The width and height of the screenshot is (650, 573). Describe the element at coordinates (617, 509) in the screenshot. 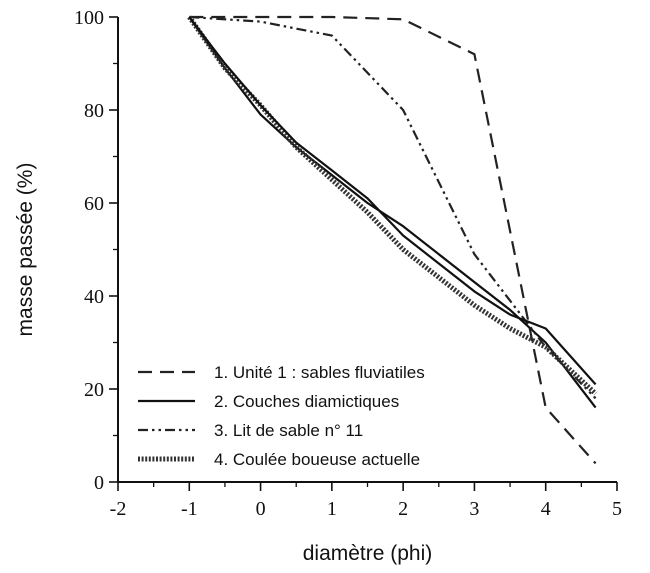

I see `x-tick-label: 5` at that location.